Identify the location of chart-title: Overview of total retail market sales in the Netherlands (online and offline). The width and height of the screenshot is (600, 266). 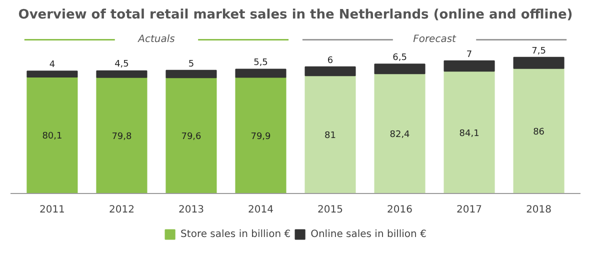
(295, 15).